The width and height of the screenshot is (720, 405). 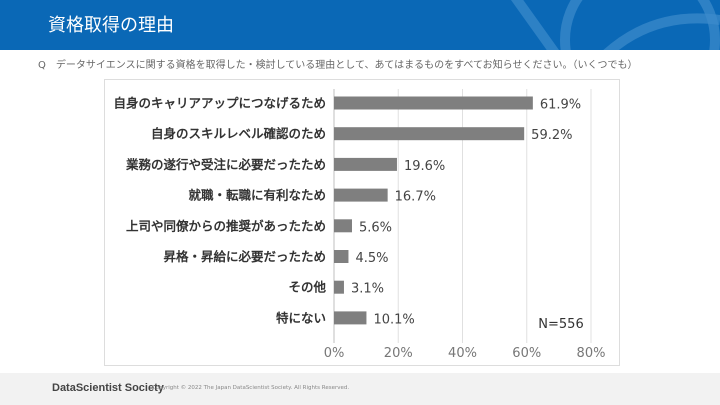 What do you see at coordinates (108, 388) in the screenshot?
I see `brand-logo: DataScientist Society` at bounding box center [108, 388].